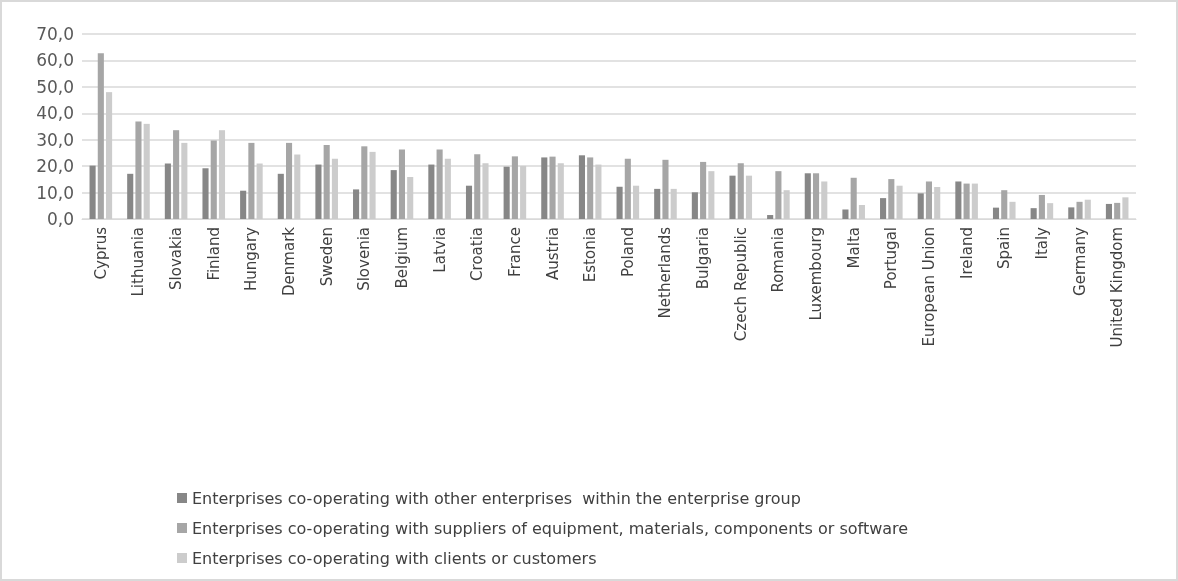  What do you see at coordinates (496, 498) in the screenshot?
I see `legend-label: Enterprises co-operating with other enterprises within the enterprise group` at bounding box center [496, 498].